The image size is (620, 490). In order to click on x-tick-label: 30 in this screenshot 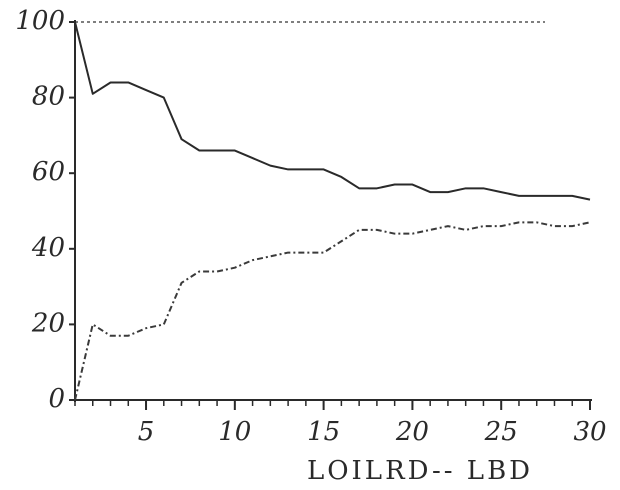, I will do `click(589, 432)`.